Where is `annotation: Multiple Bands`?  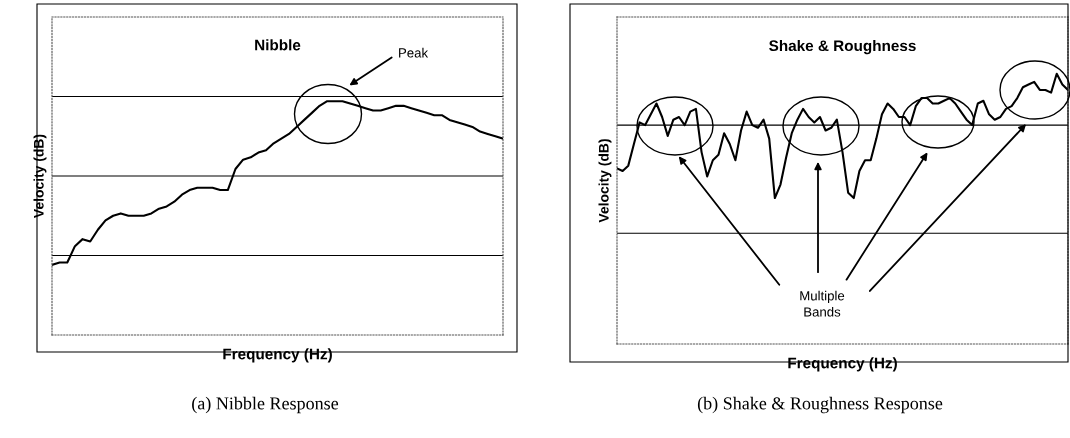 annotation: Multiple Bands is located at coordinates (822, 303).